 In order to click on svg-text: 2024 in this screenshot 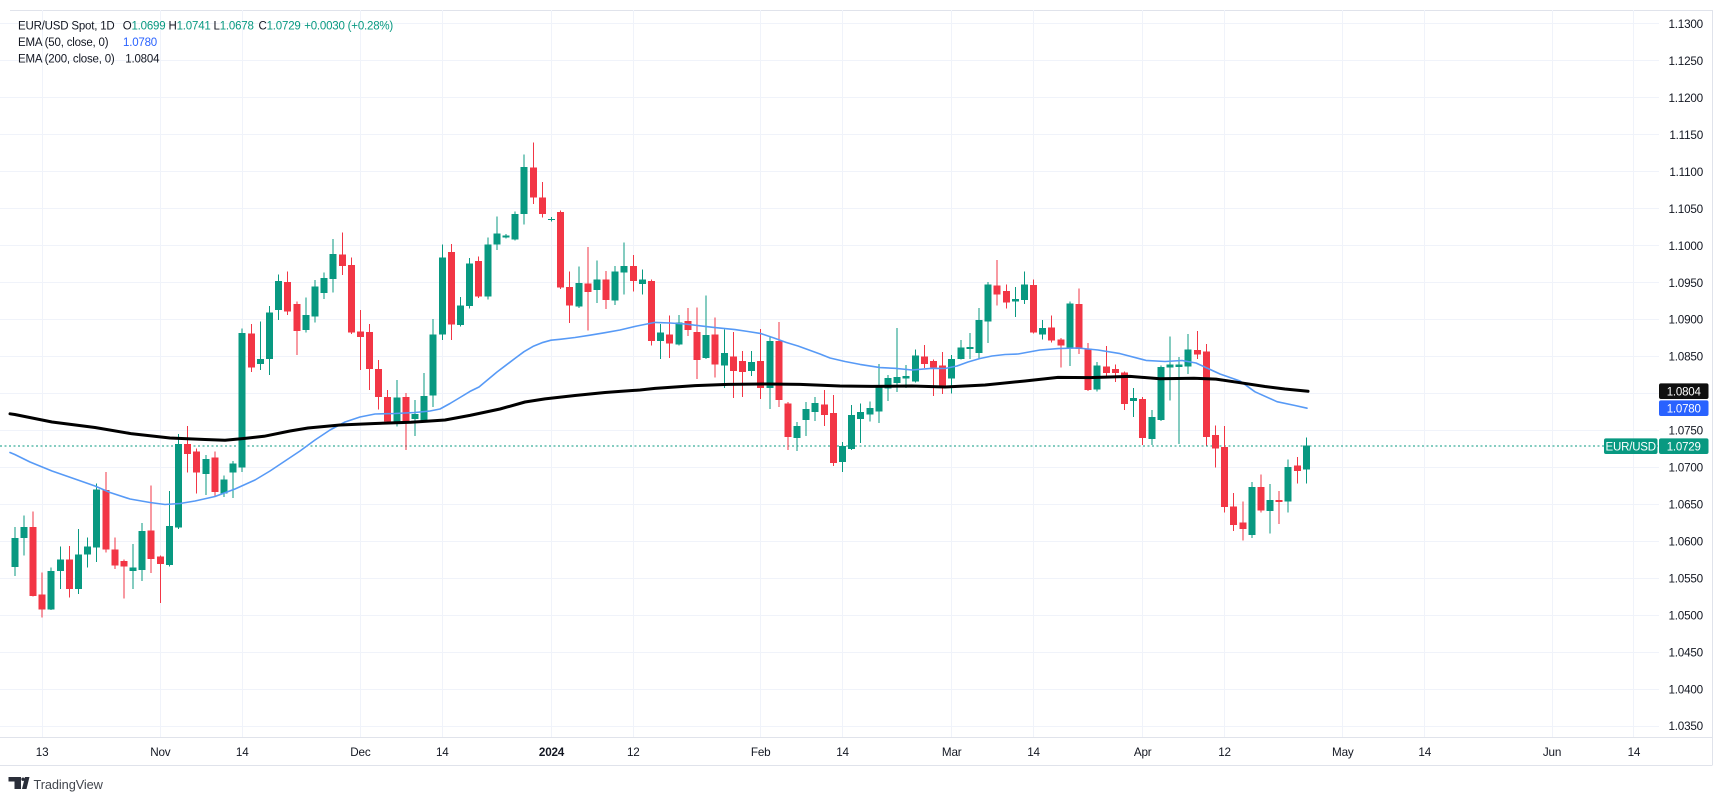, I will do `click(552, 752)`.